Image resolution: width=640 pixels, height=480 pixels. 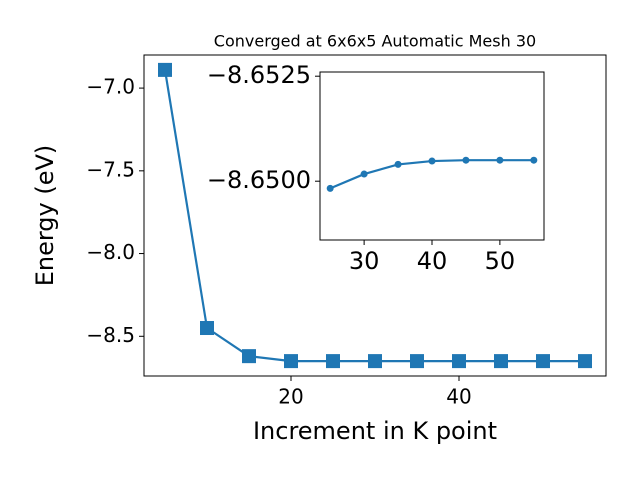 What do you see at coordinates (110, 252) in the screenshot?
I see `y-tick-label: −8.0` at bounding box center [110, 252].